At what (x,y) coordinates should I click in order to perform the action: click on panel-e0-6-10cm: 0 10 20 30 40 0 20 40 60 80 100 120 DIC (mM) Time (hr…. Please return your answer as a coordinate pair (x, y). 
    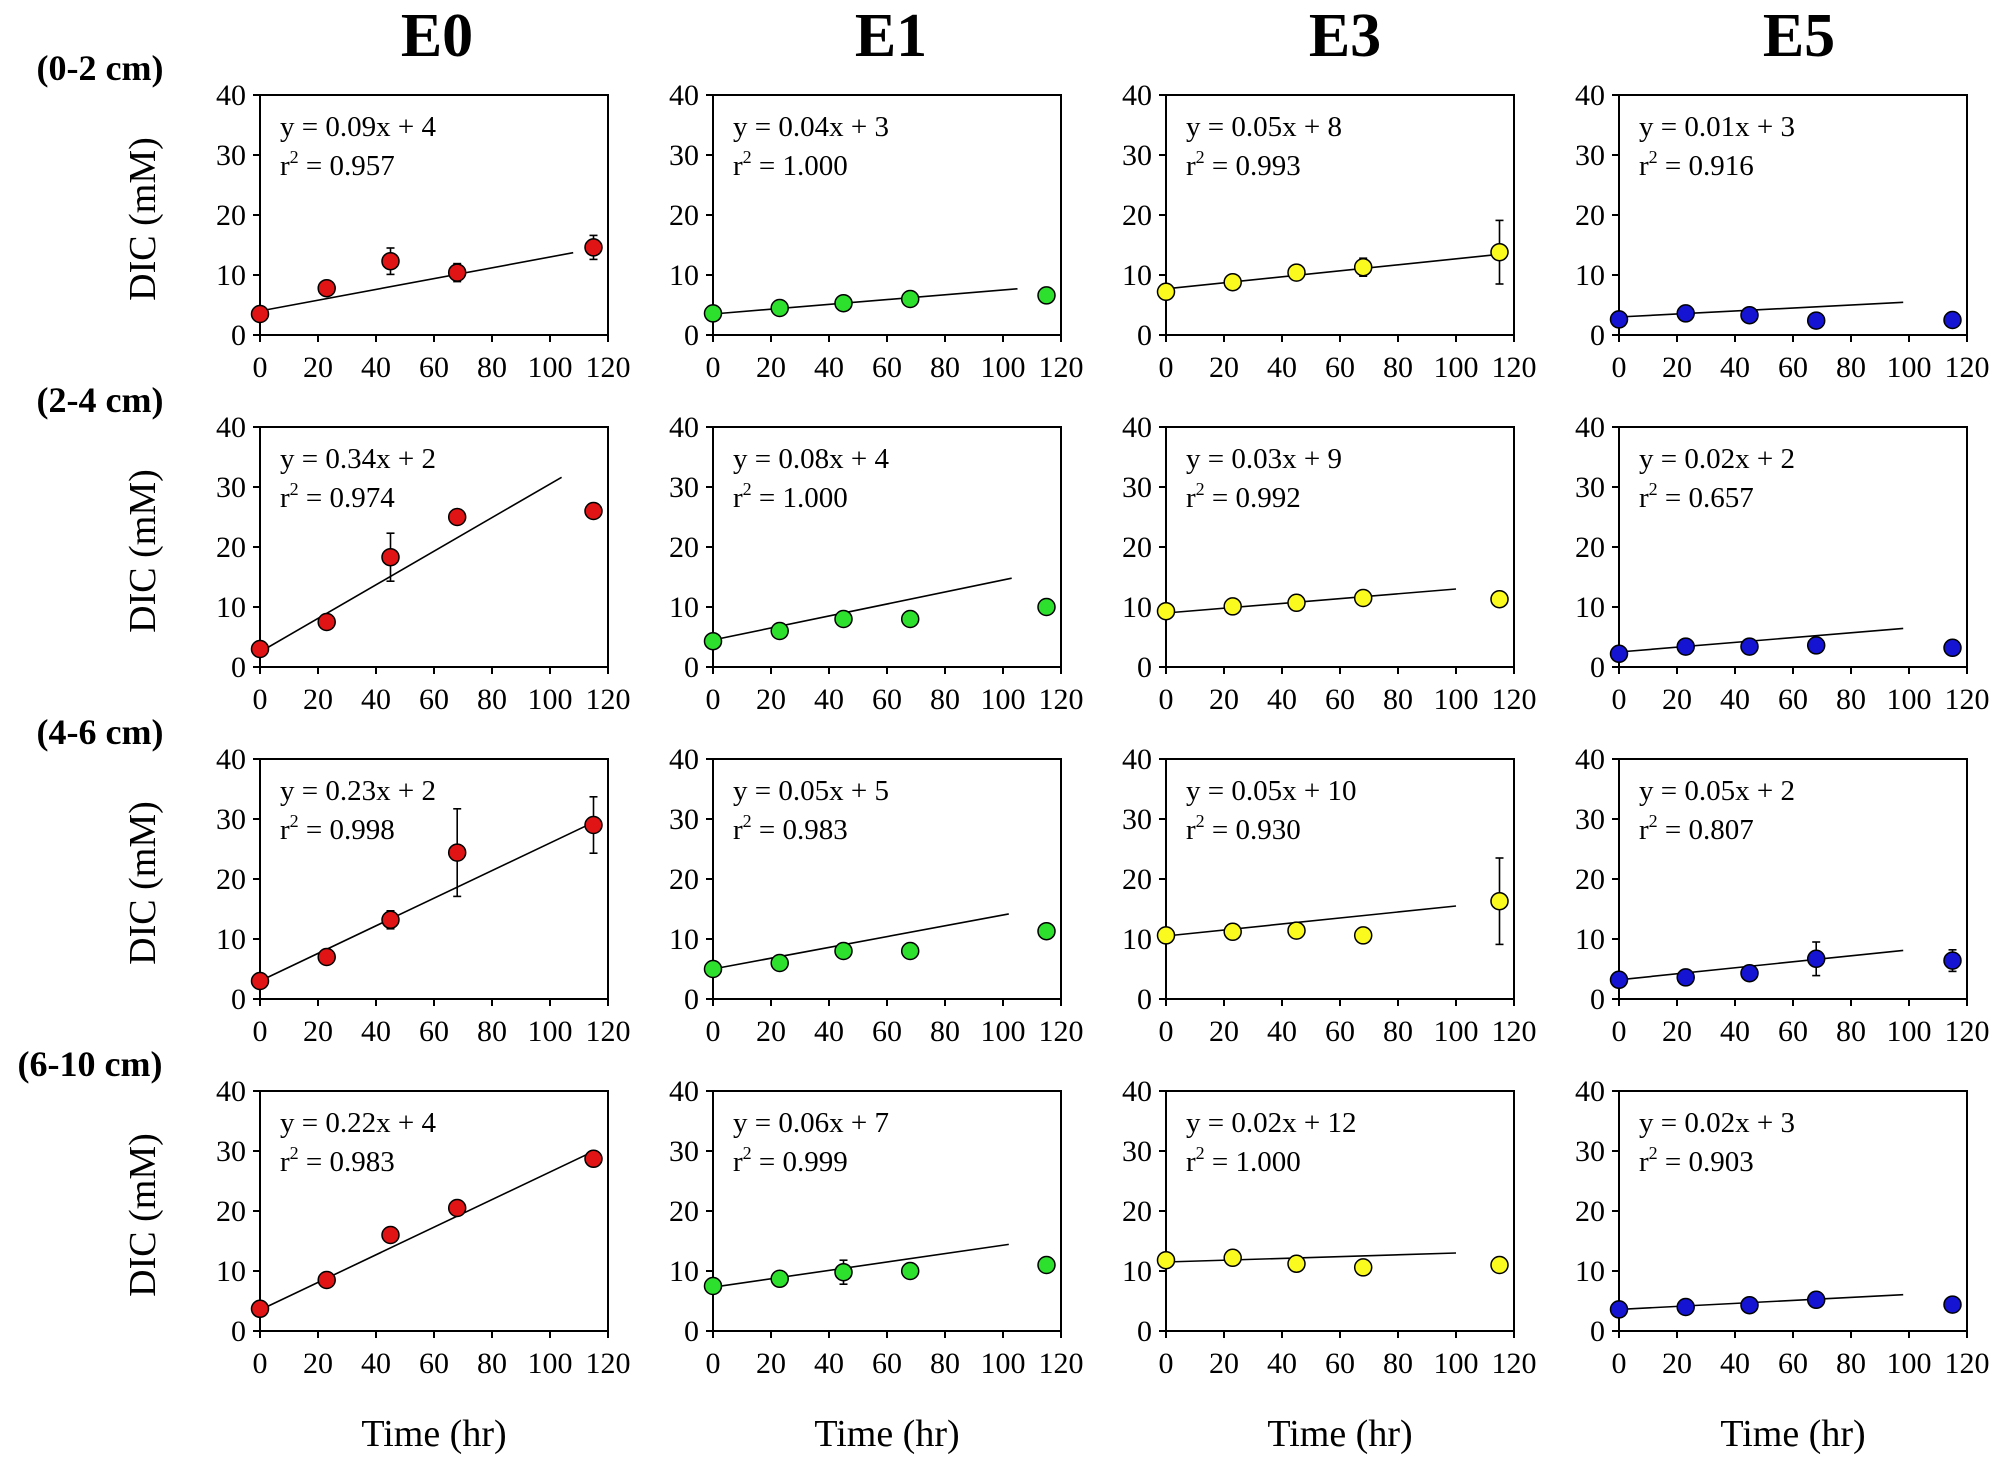
    Looking at the image, I should click on (376, 1265).